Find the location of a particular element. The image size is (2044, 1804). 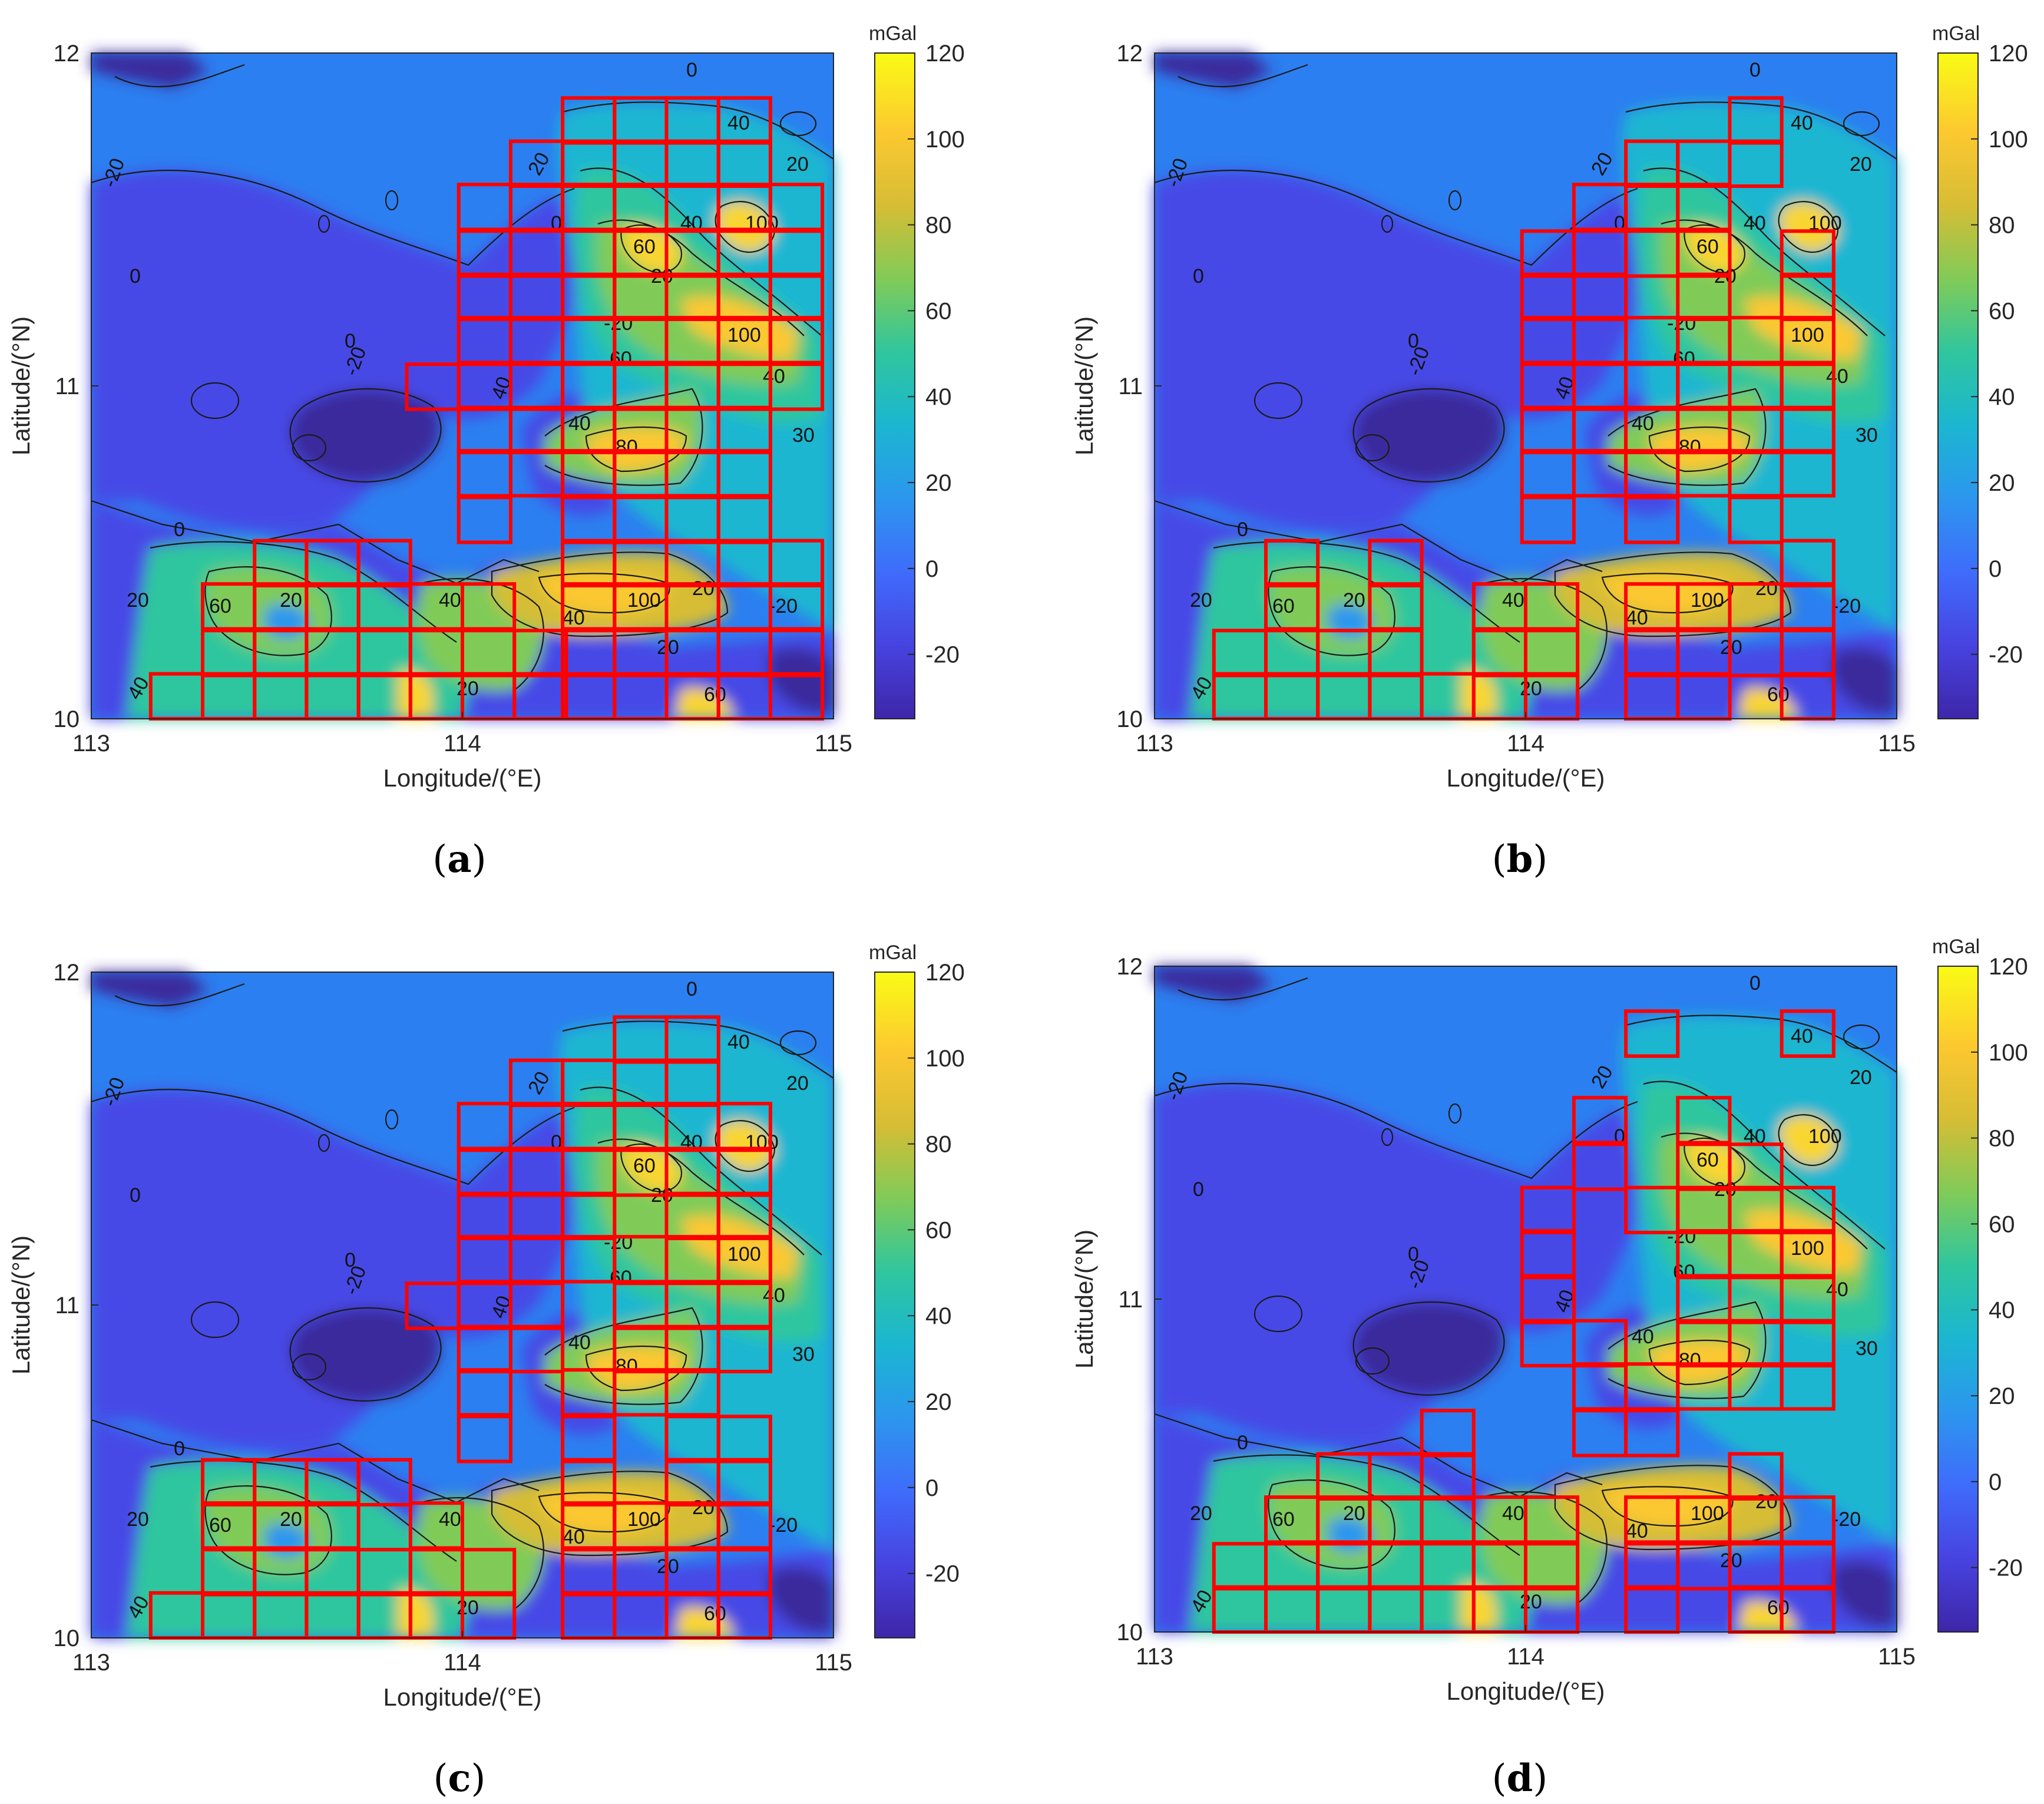

panel-label-c: (c) is located at coordinates (460, 1778).